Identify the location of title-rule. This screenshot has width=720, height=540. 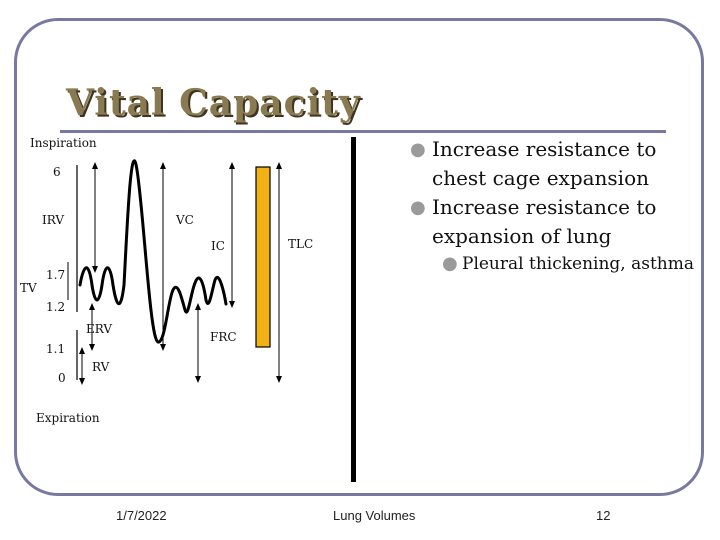
(363, 131).